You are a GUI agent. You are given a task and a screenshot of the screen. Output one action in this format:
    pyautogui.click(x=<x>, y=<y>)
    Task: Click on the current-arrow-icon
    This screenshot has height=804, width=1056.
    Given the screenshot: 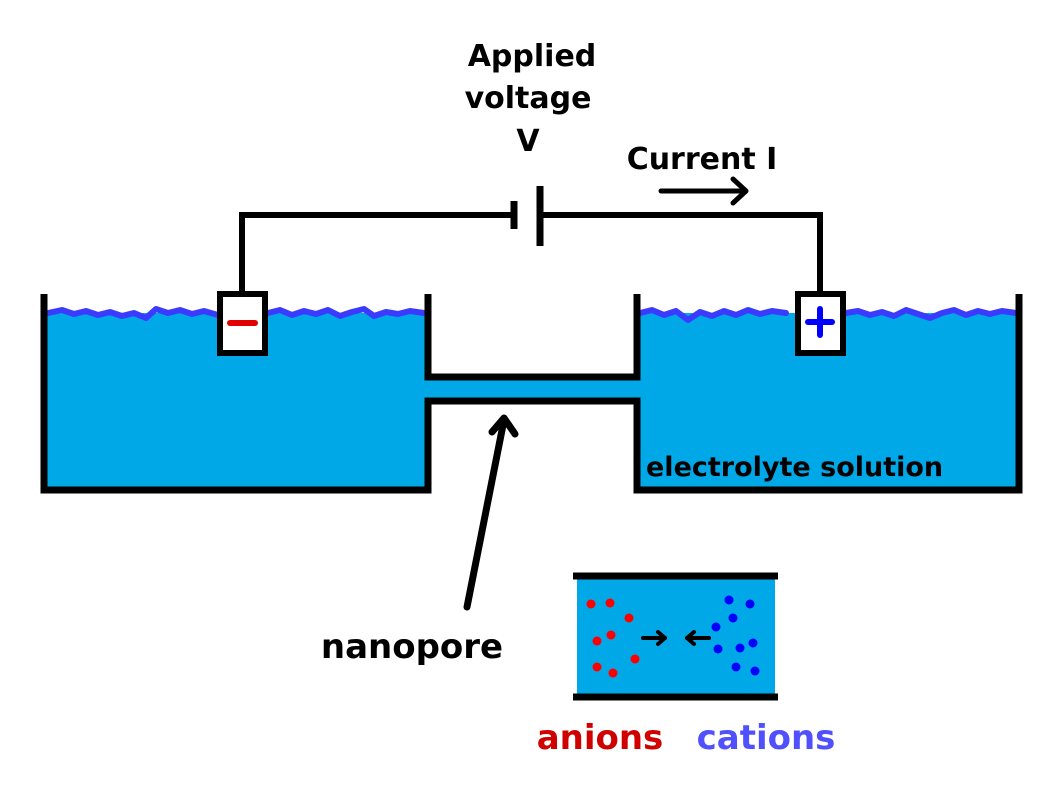 What is the action you would take?
    pyautogui.click(x=703, y=191)
    